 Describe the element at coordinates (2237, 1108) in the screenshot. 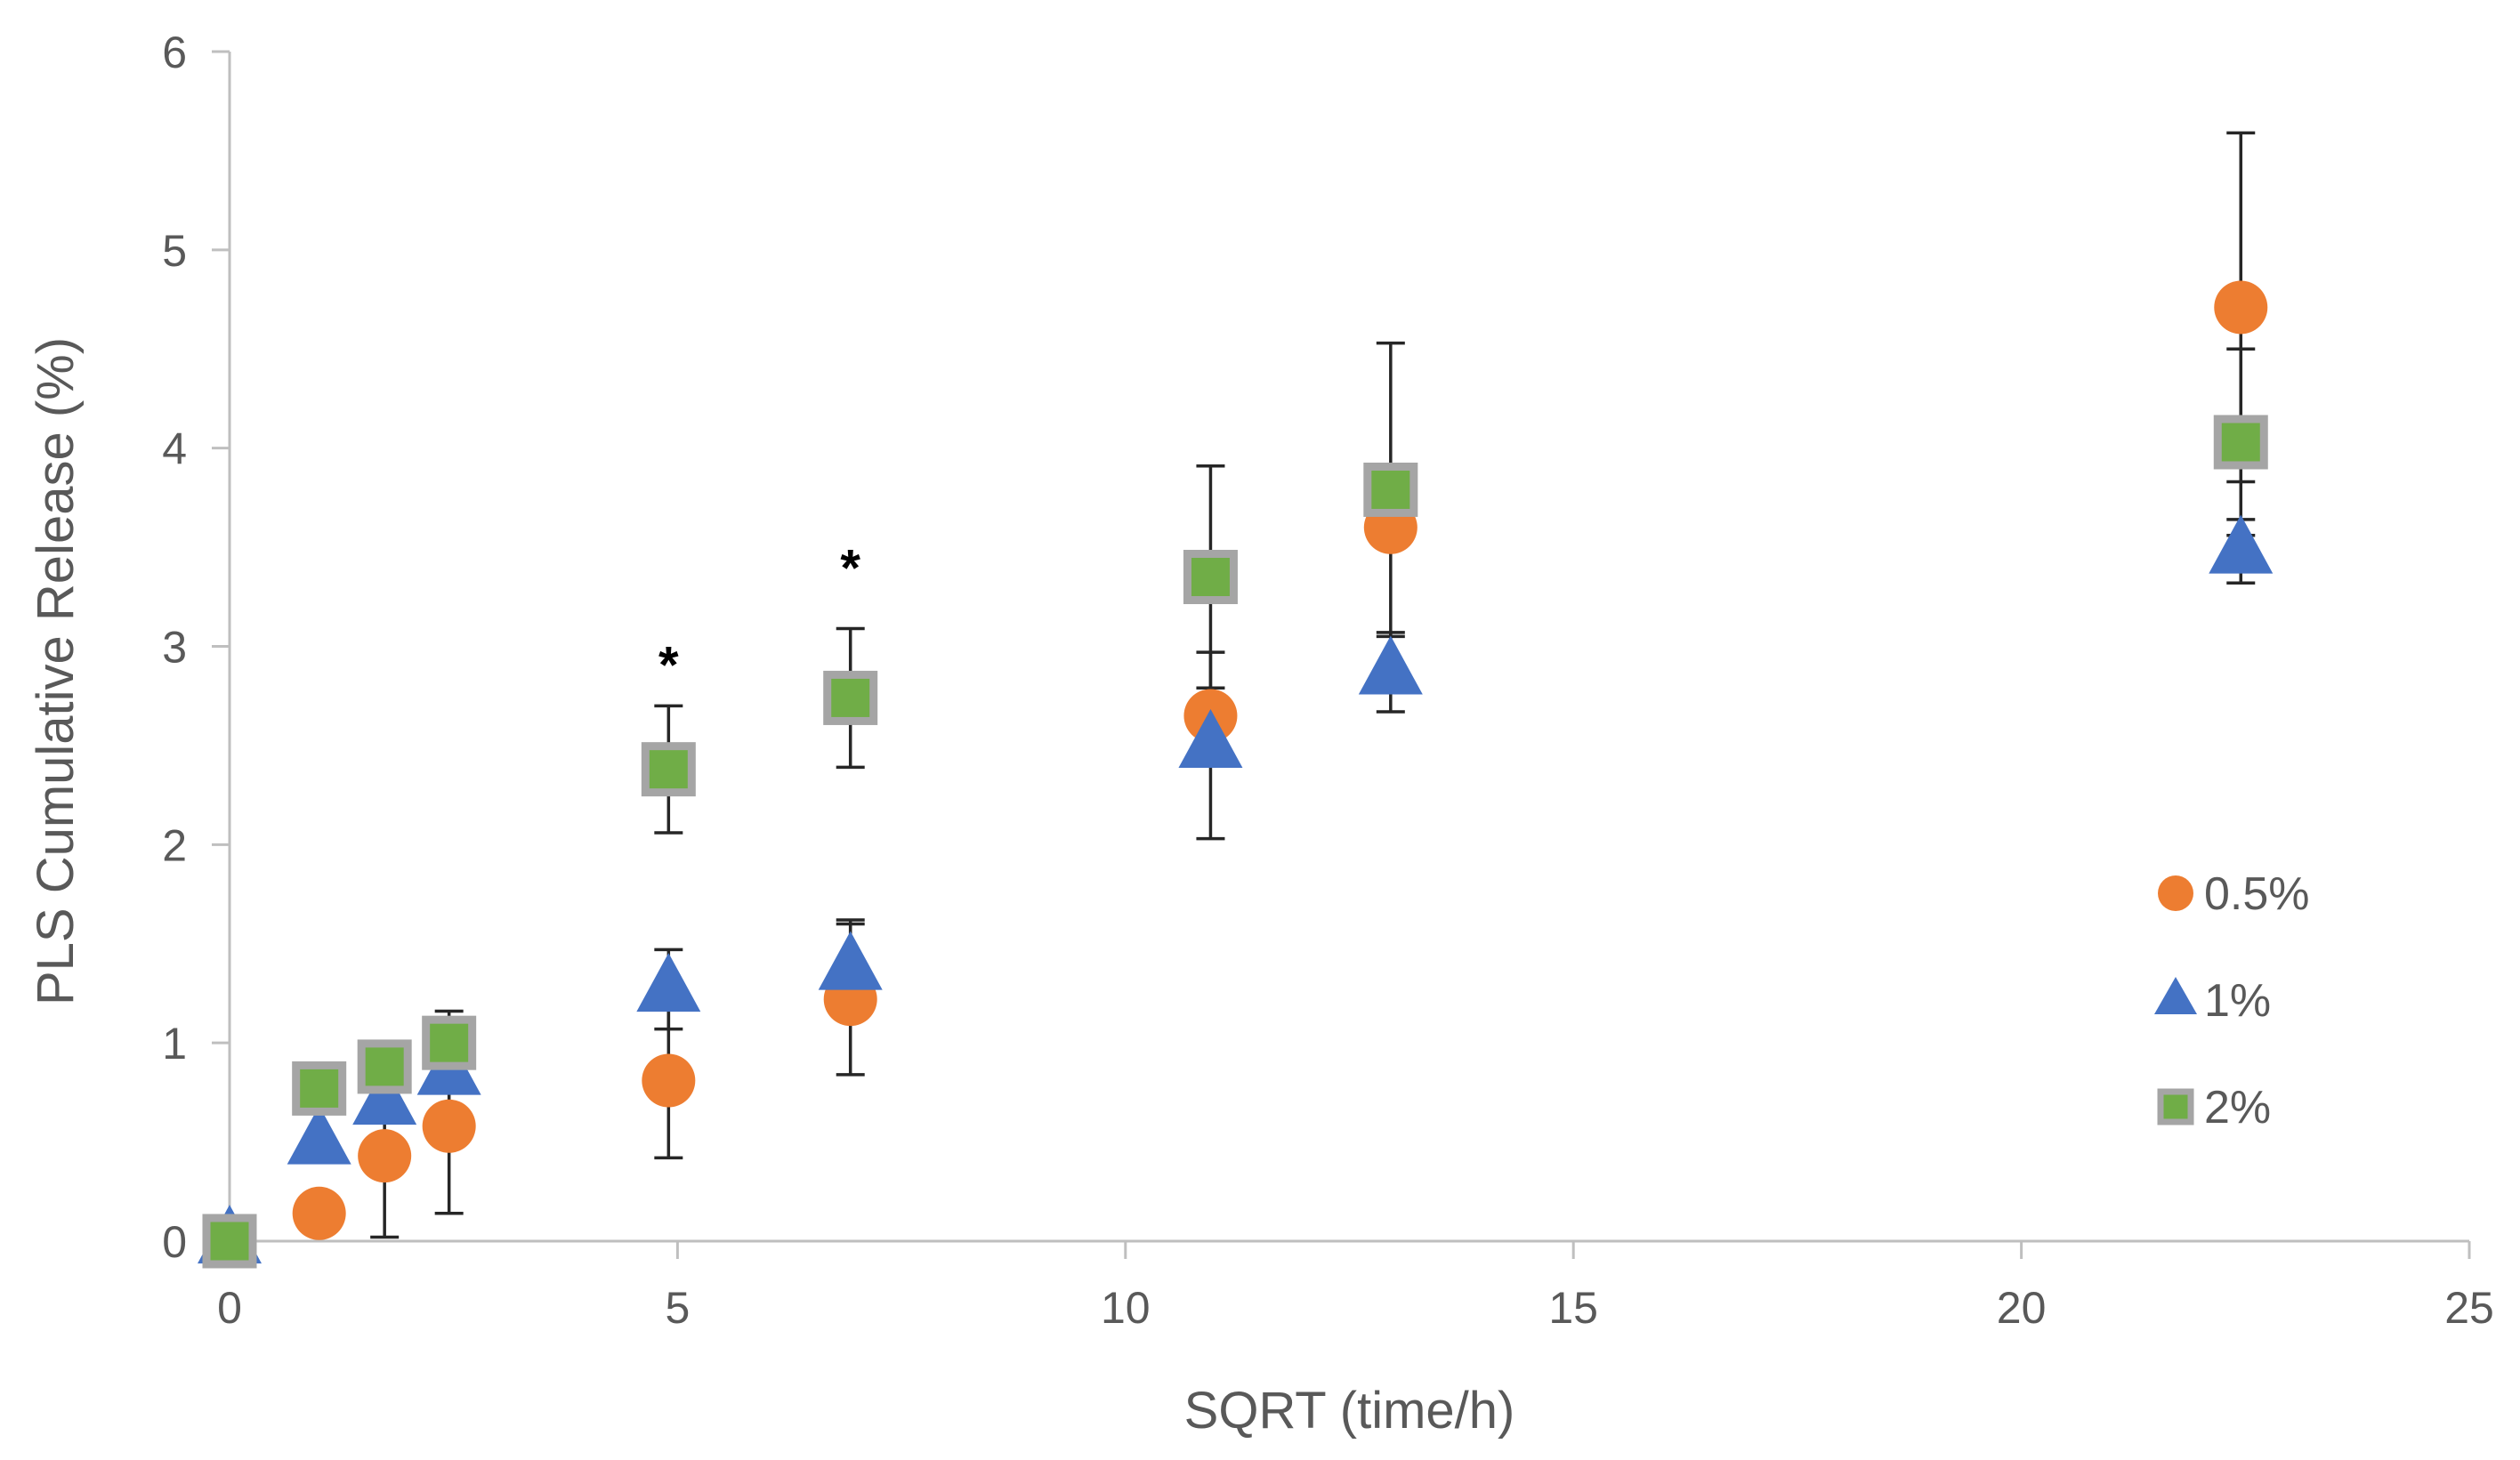

I see `legend-label: 2%` at that location.